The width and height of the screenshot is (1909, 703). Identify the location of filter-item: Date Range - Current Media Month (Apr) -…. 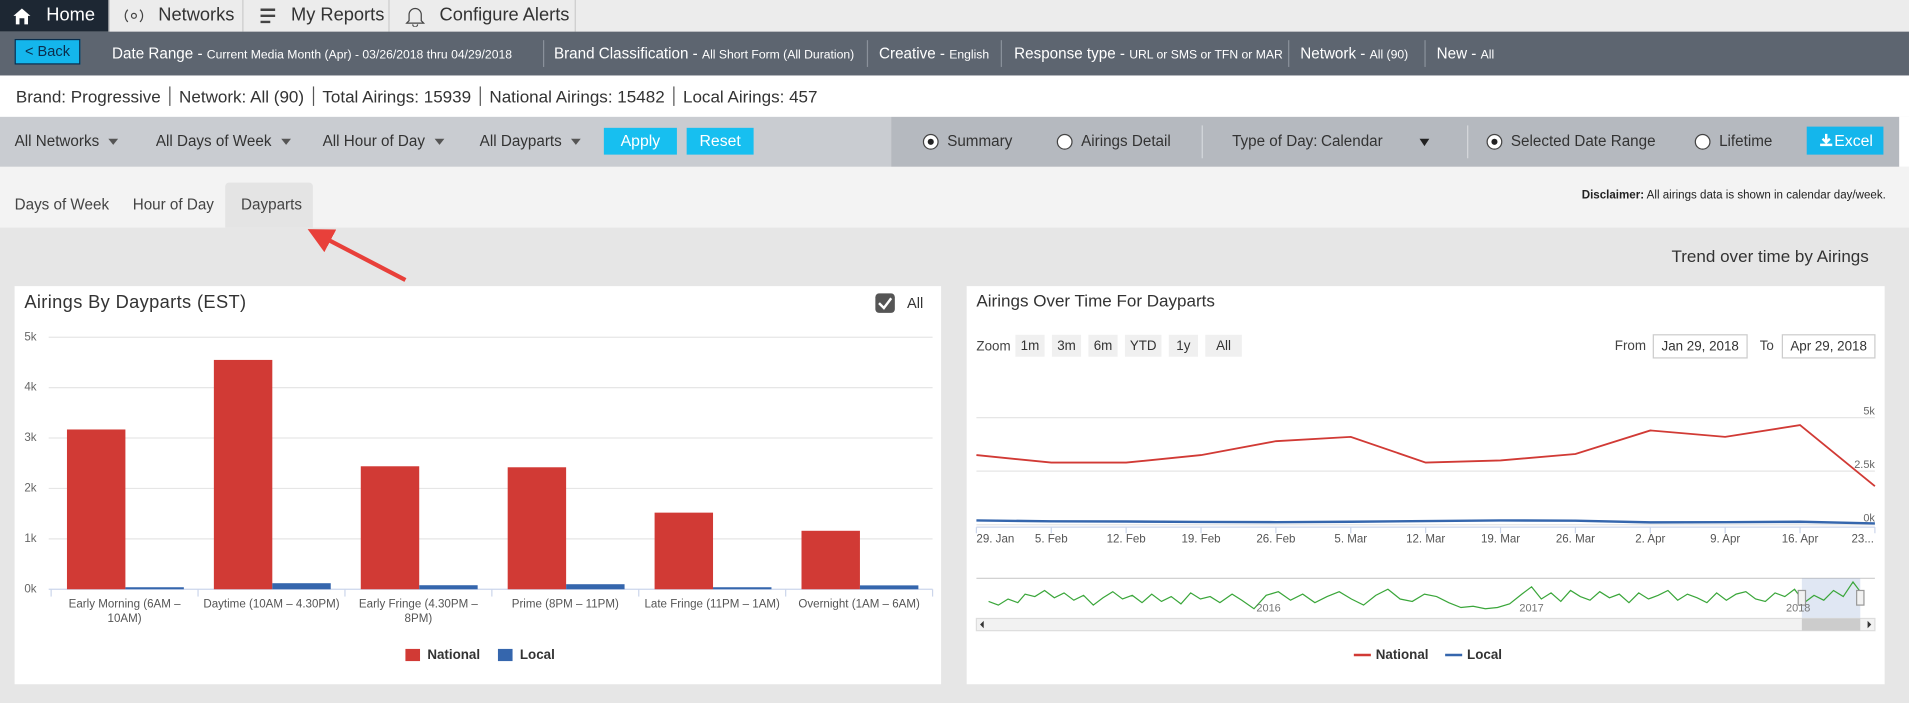
(312, 54).